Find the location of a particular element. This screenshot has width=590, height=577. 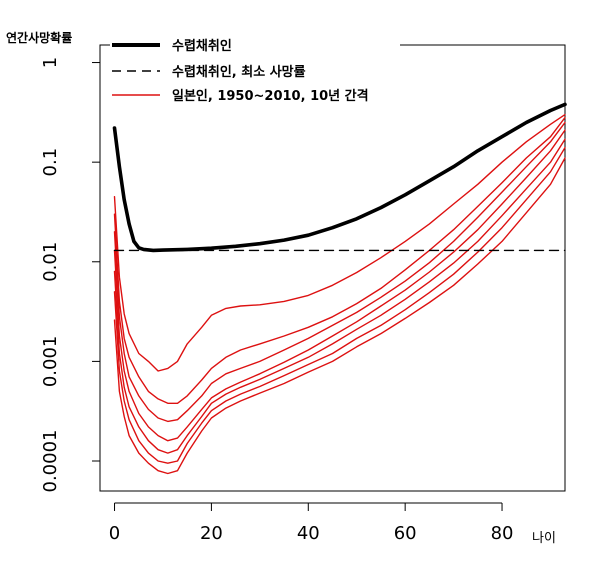

y-tick-label: 0.0001 is located at coordinates (50, 461).